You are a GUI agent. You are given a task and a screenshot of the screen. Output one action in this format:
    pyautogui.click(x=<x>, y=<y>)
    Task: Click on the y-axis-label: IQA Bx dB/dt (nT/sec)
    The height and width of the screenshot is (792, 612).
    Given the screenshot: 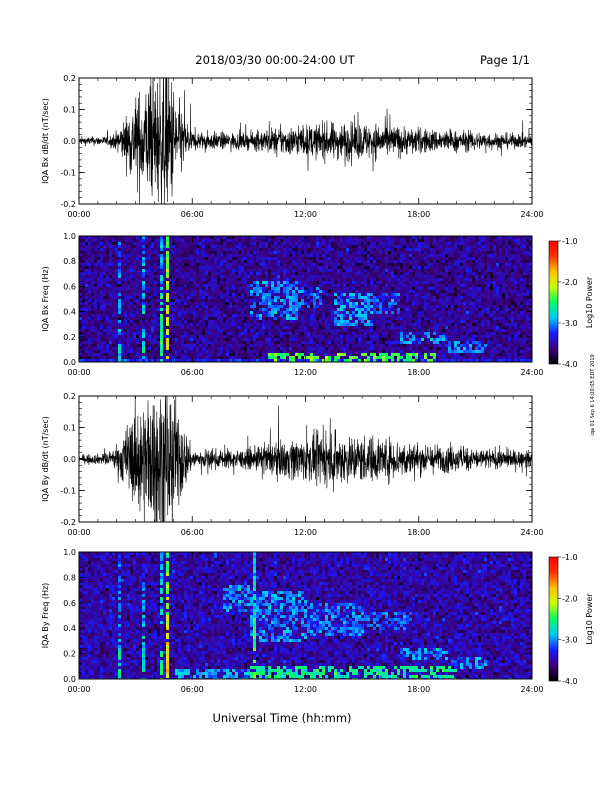 What is the action you would take?
    pyautogui.click(x=45, y=141)
    